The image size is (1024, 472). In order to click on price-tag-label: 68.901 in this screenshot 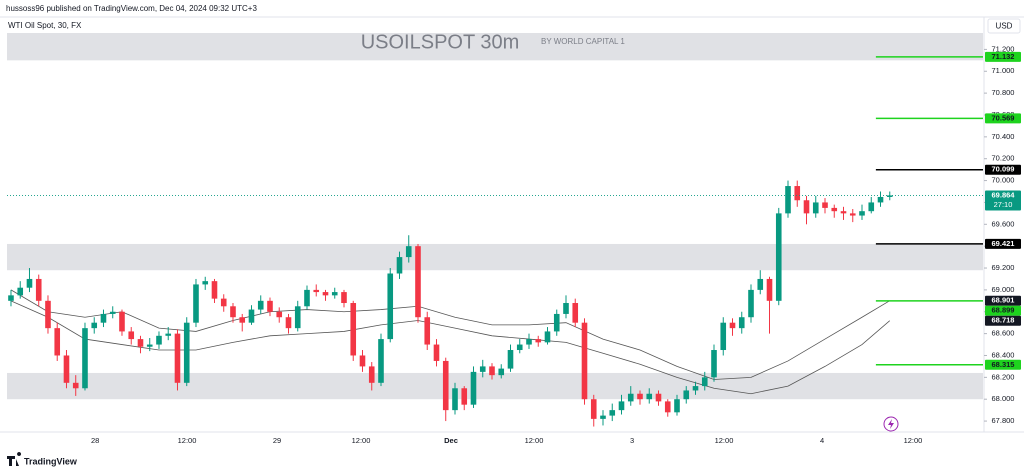, I will do `click(1003, 300)`.